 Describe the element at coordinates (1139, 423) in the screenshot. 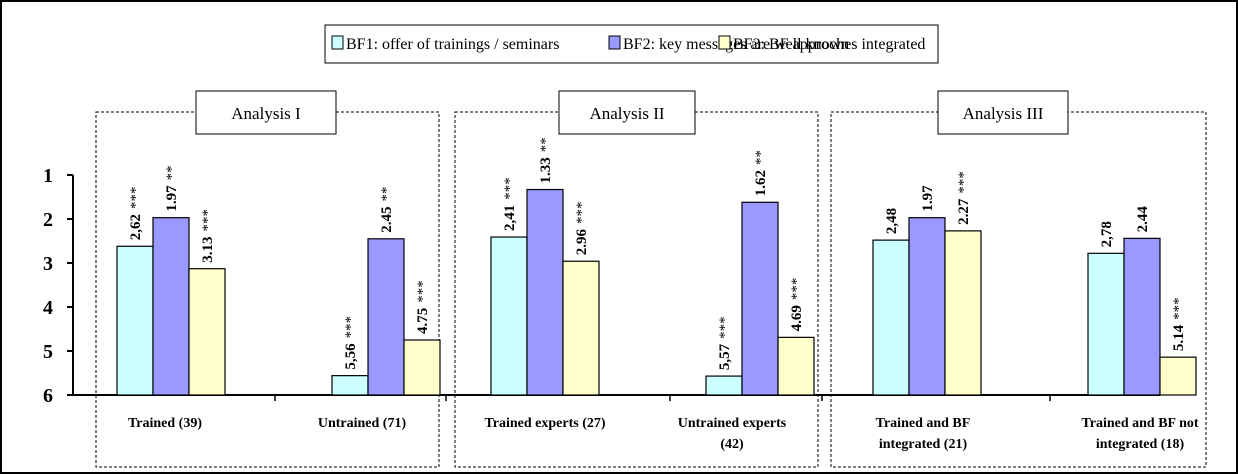

I see `x-category-label: Trained and BF not` at that location.